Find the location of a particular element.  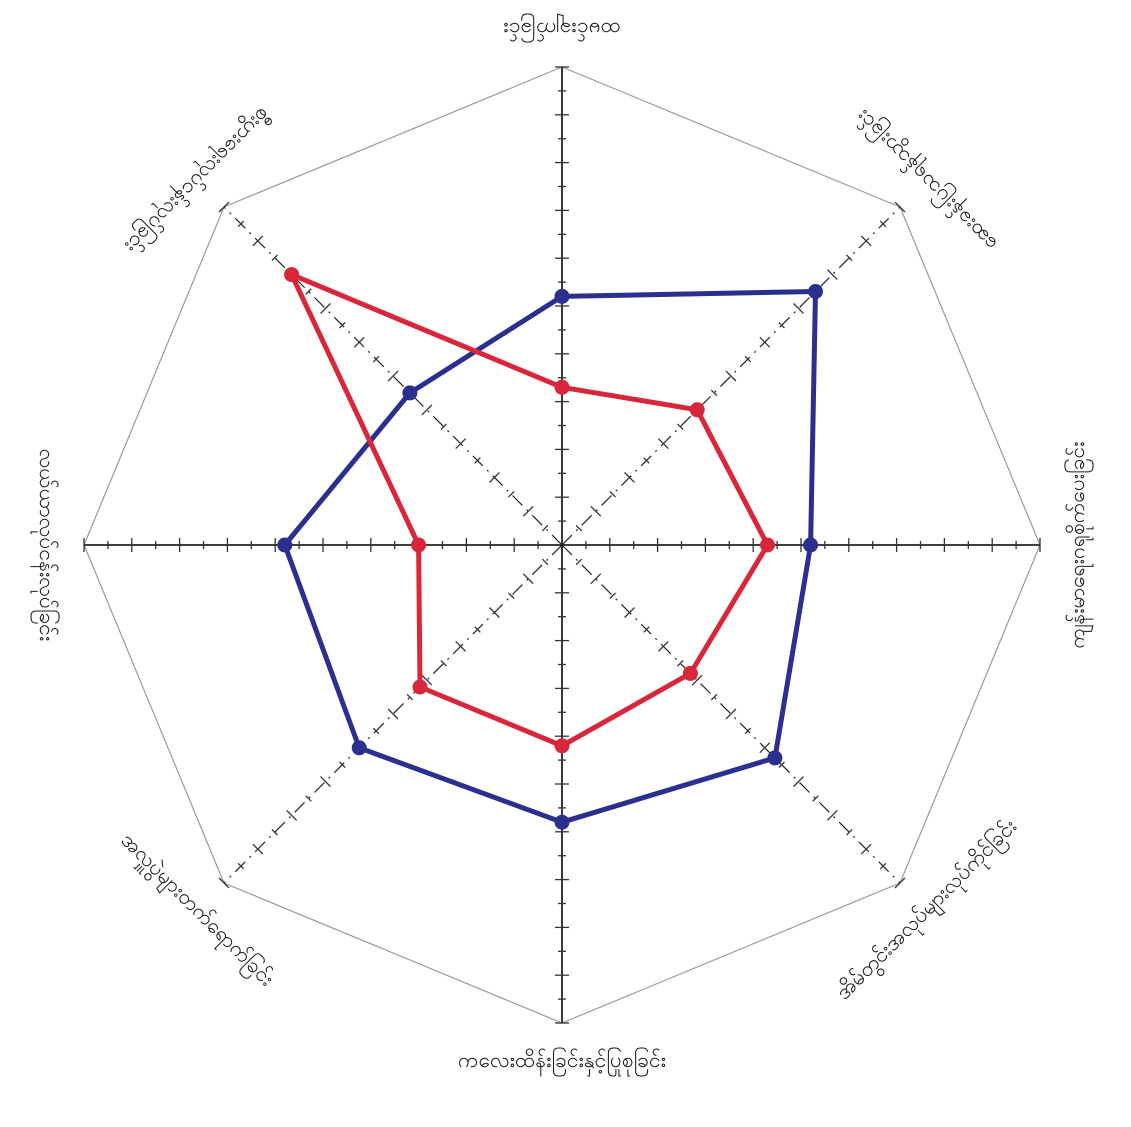

axis-label: ကလေးထိန်းခြင်းနှင့်ပြုစုခြင်း is located at coordinates (562, 1062).